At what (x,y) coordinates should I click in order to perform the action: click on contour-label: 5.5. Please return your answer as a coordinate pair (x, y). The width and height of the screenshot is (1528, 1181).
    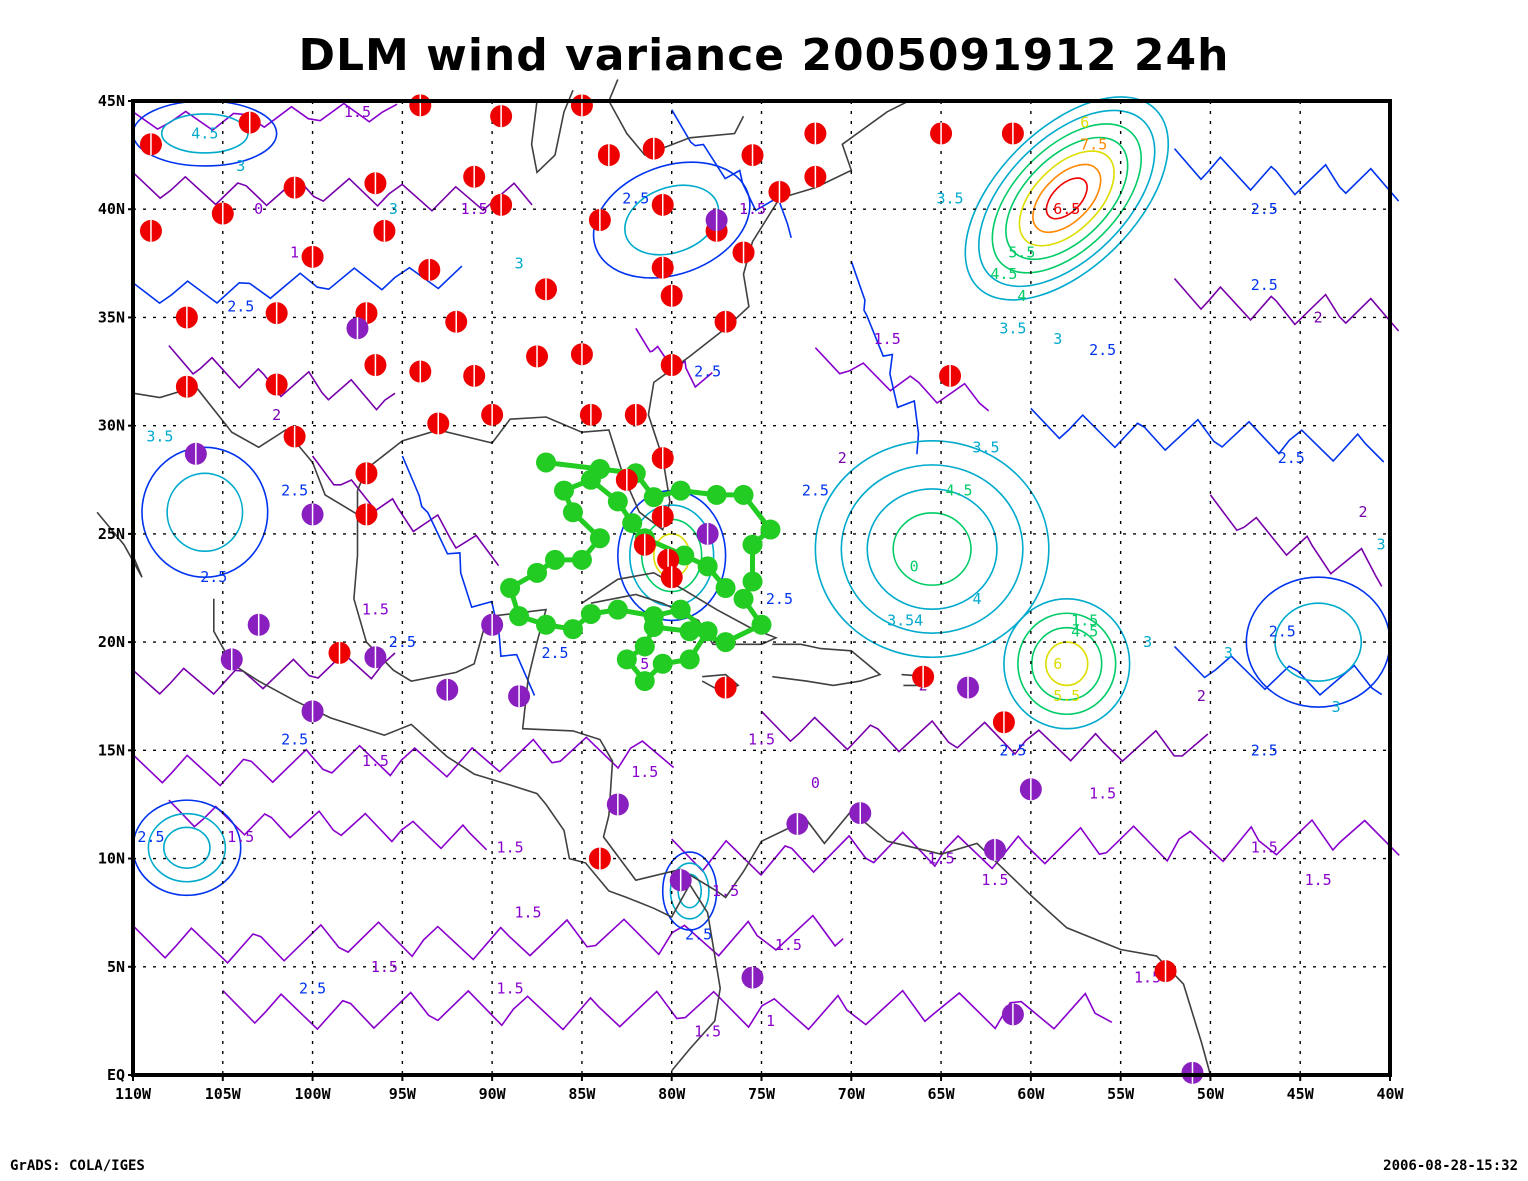
    Looking at the image, I should click on (1066, 696).